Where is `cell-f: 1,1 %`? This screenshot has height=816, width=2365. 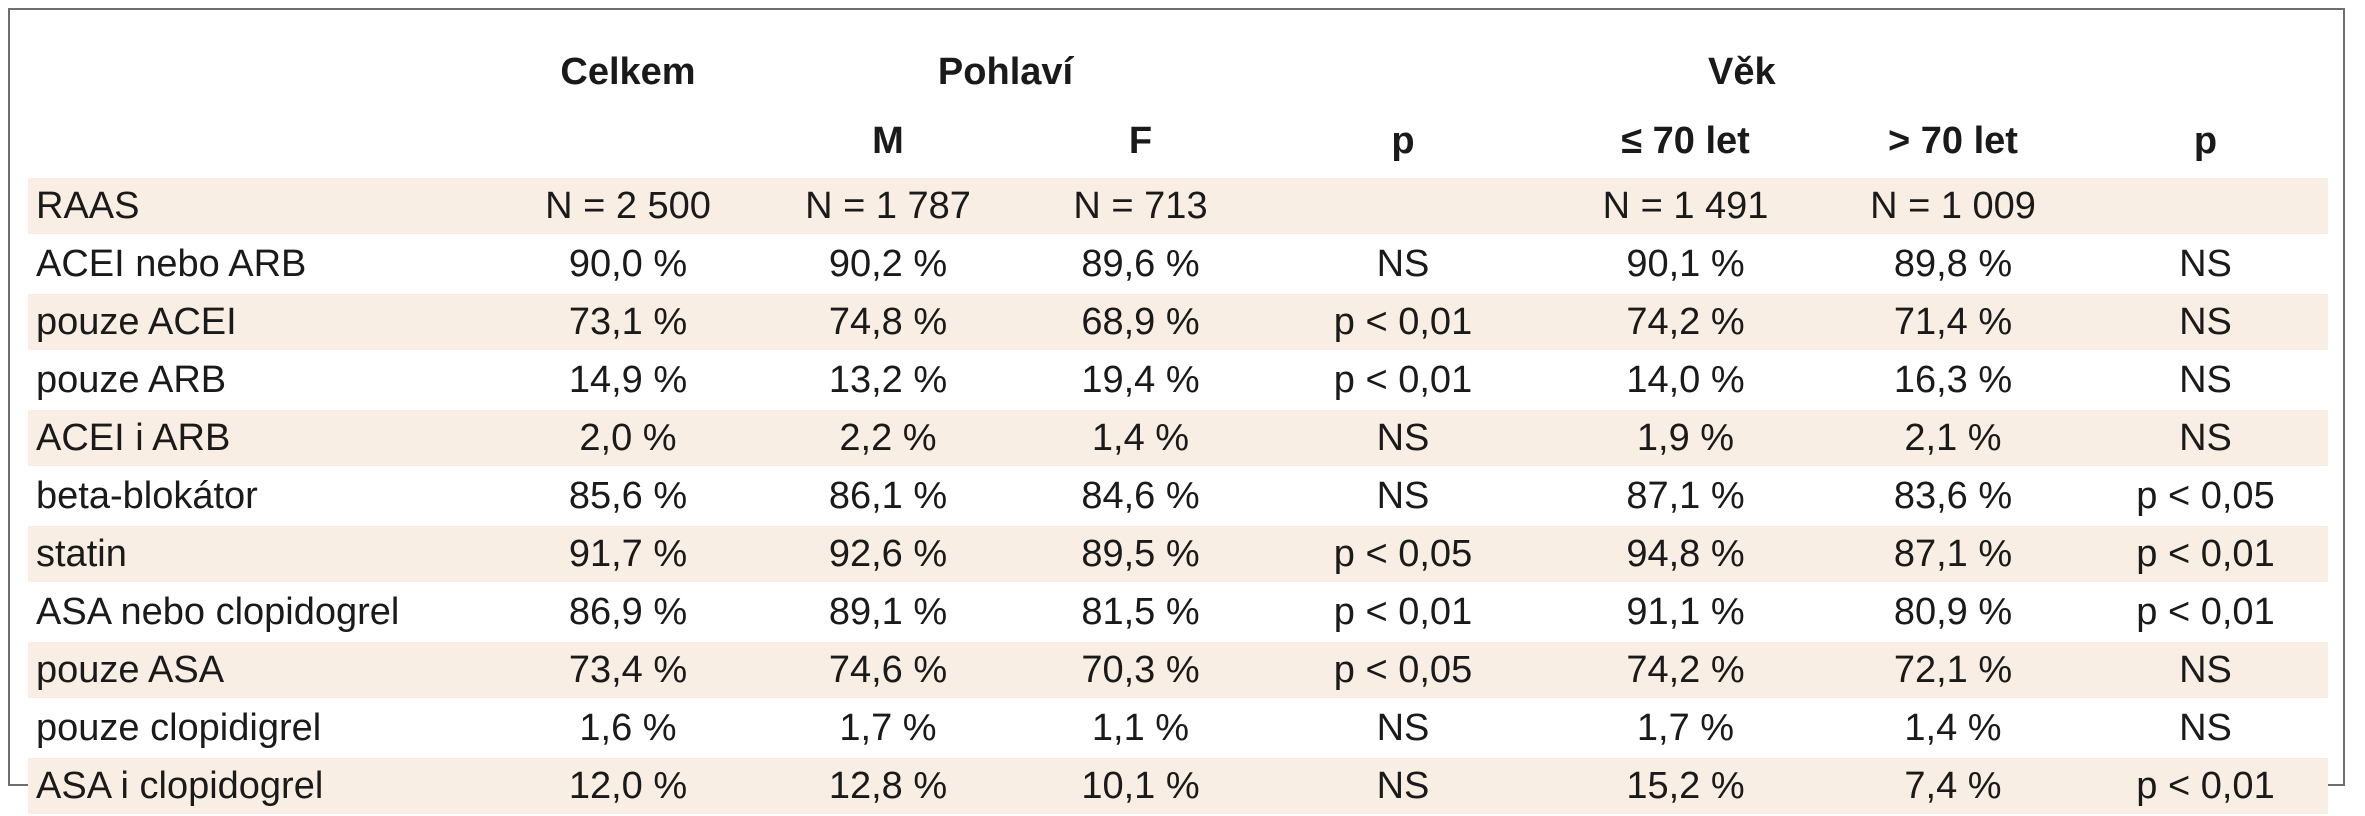
cell-f: 1,1 % is located at coordinates (1140, 728).